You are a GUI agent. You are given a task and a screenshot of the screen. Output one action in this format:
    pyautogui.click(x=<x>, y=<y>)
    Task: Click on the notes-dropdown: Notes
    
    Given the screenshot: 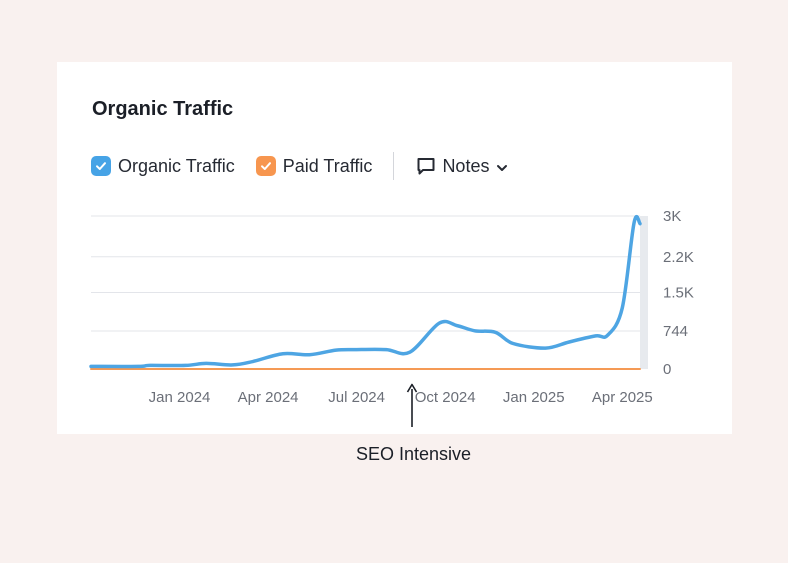 What is the action you would take?
    pyautogui.click(x=462, y=166)
    